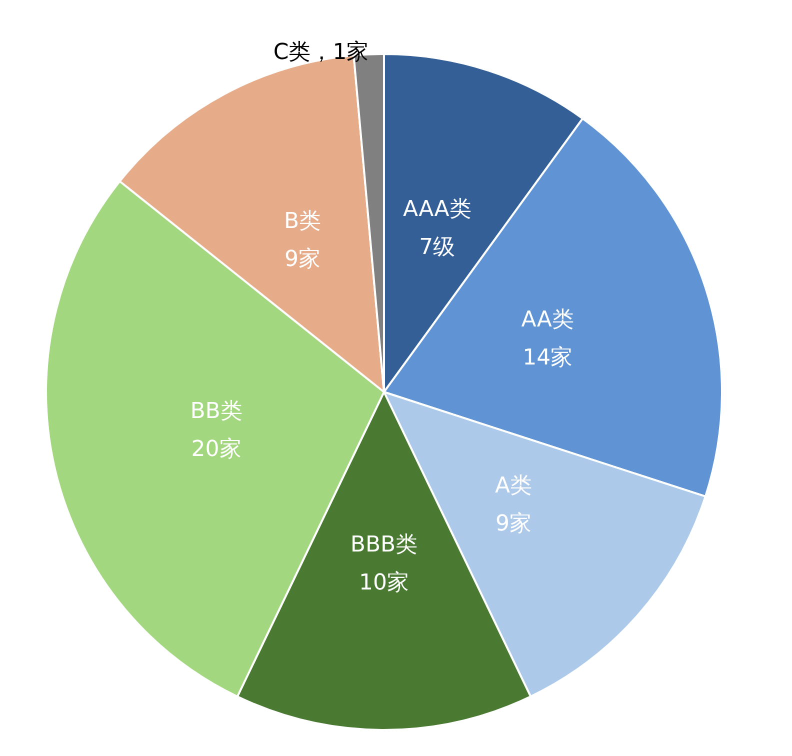 The width and height of the screenshot is (792, 756). What do you see at coordinates (547, 319) in the screenshot?
I see `slice-label: AA类` at bounding box center [547, 319].